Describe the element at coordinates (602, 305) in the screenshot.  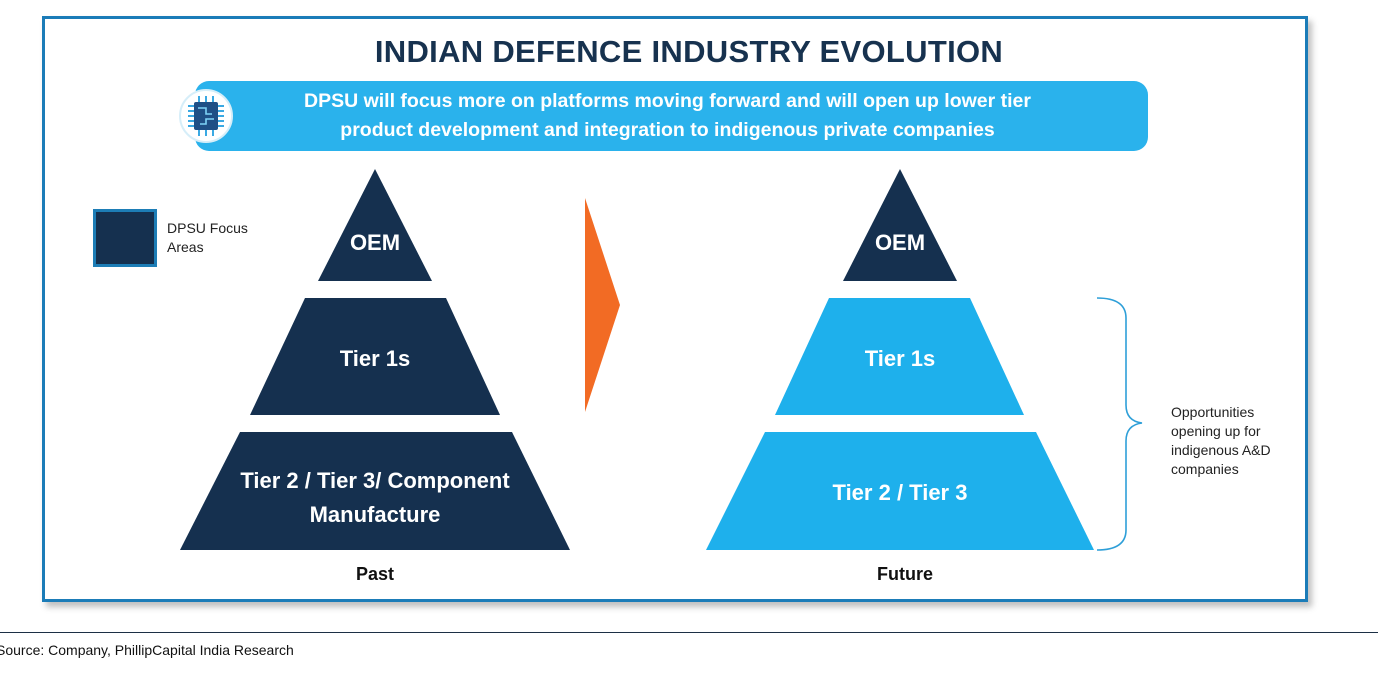
I see `orange-chevron-arrow-icon` at that location.